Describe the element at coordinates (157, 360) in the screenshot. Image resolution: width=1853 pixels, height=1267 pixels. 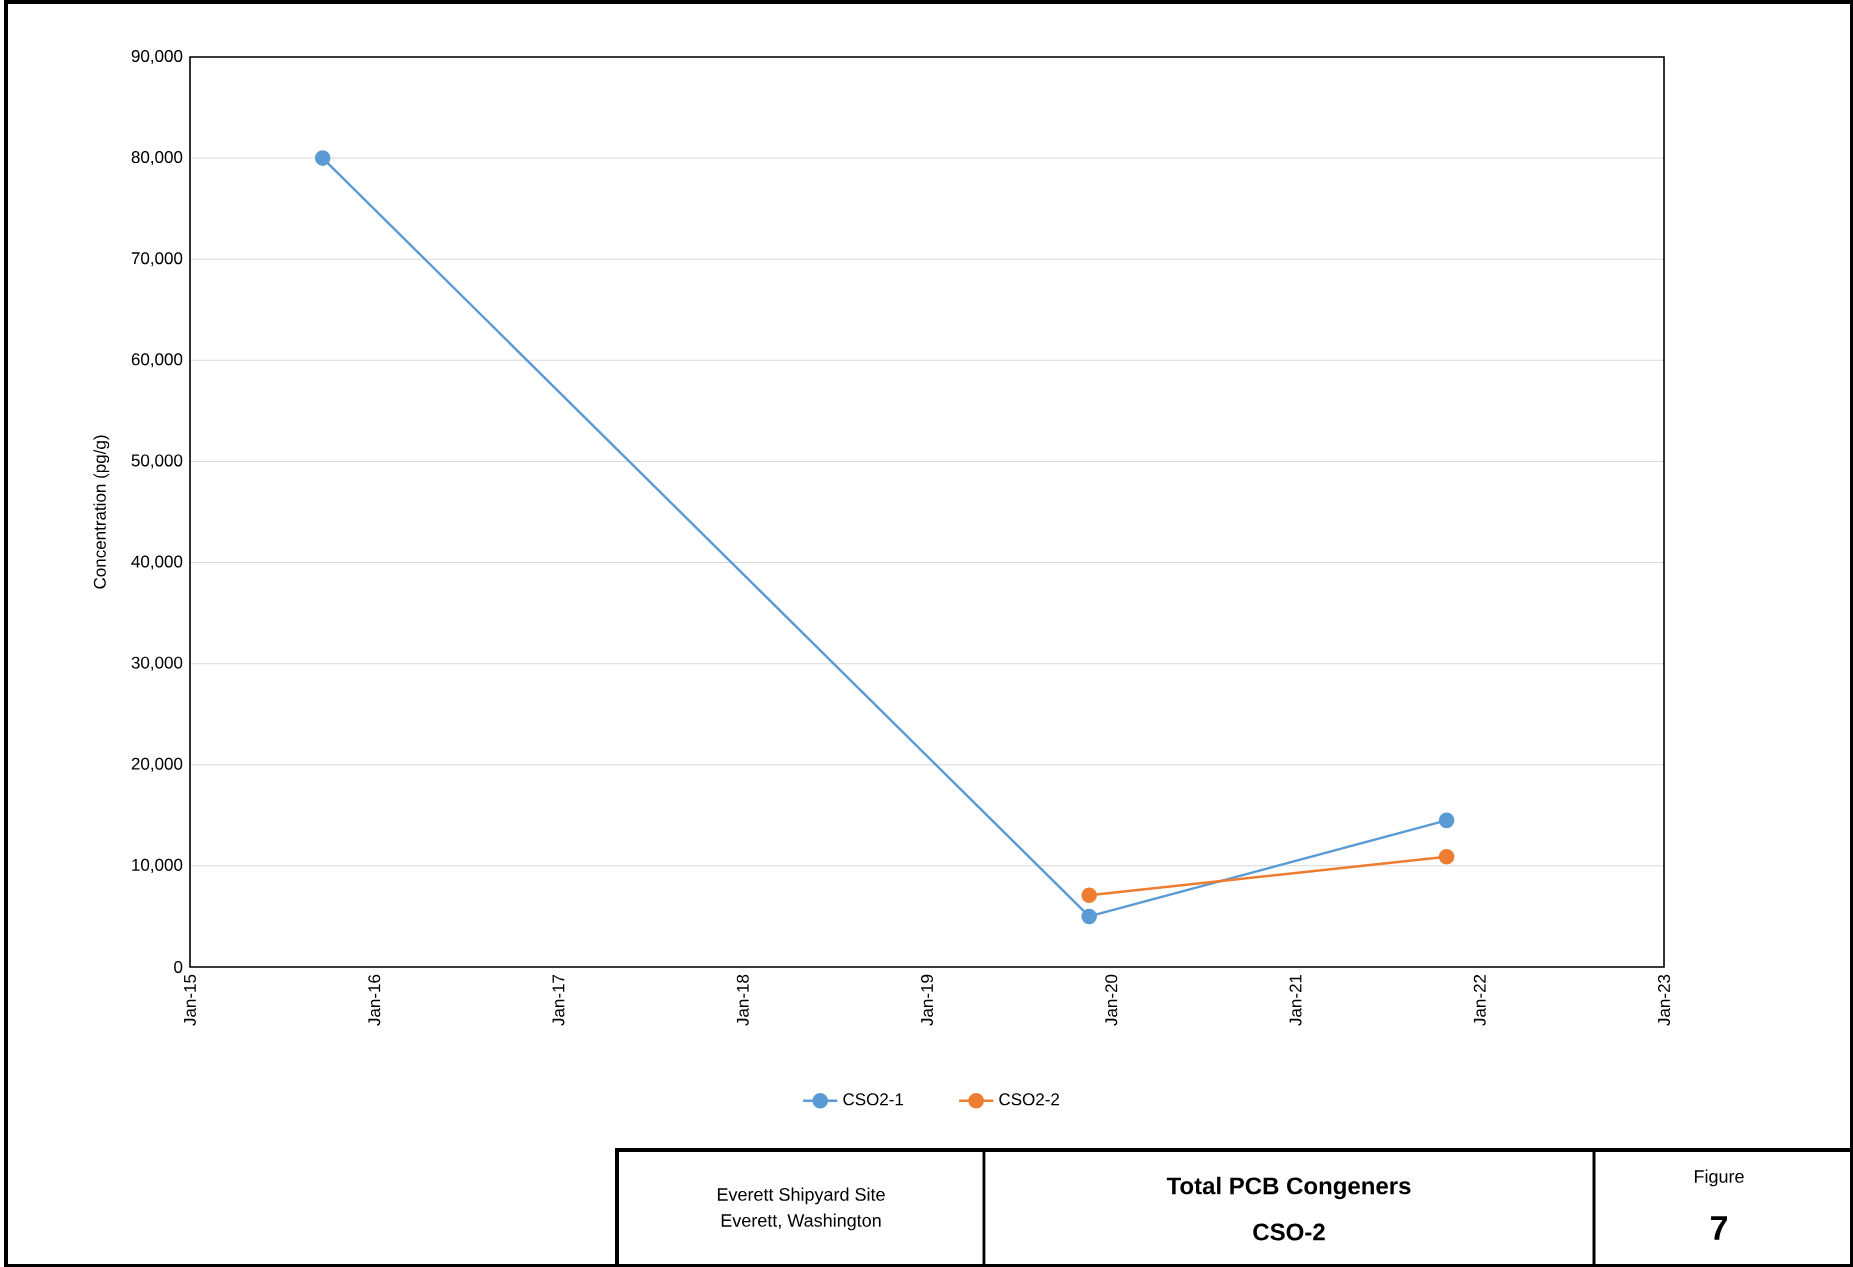
I see `y-tick-label: 60,000` at that location.